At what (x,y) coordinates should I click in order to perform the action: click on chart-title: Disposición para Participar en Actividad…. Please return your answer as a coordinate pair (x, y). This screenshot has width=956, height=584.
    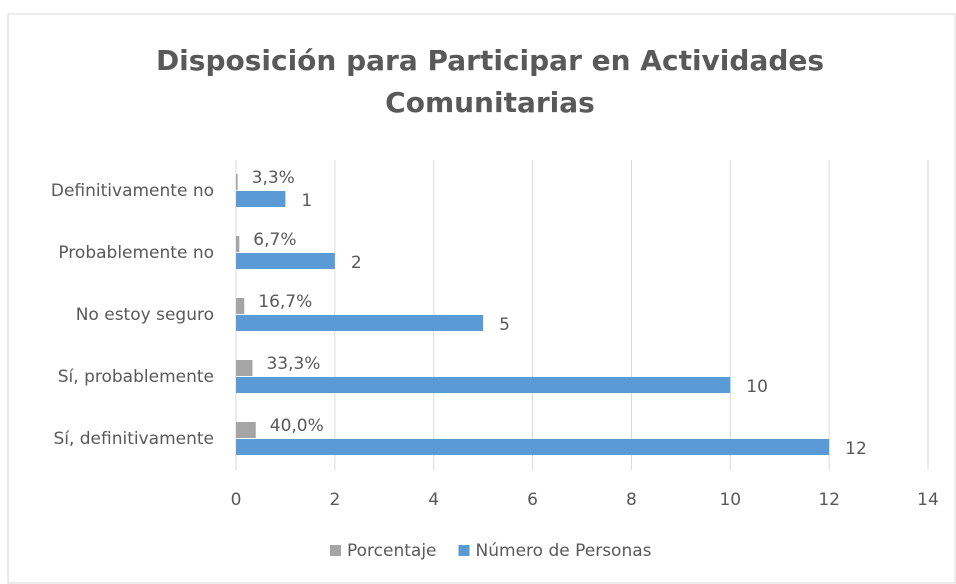
    Looking at the image, I should click on (490, 81).